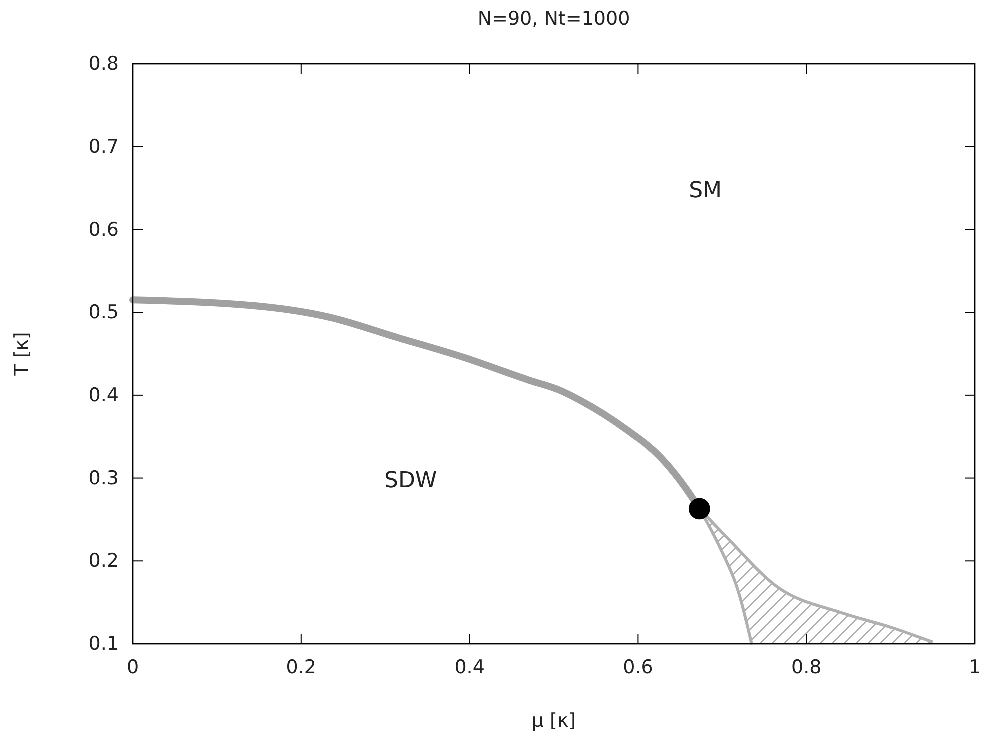 This screenshot has height=738, width=989. I want to click on chart-title: N=90, Nt=1000, so click(554, 19).